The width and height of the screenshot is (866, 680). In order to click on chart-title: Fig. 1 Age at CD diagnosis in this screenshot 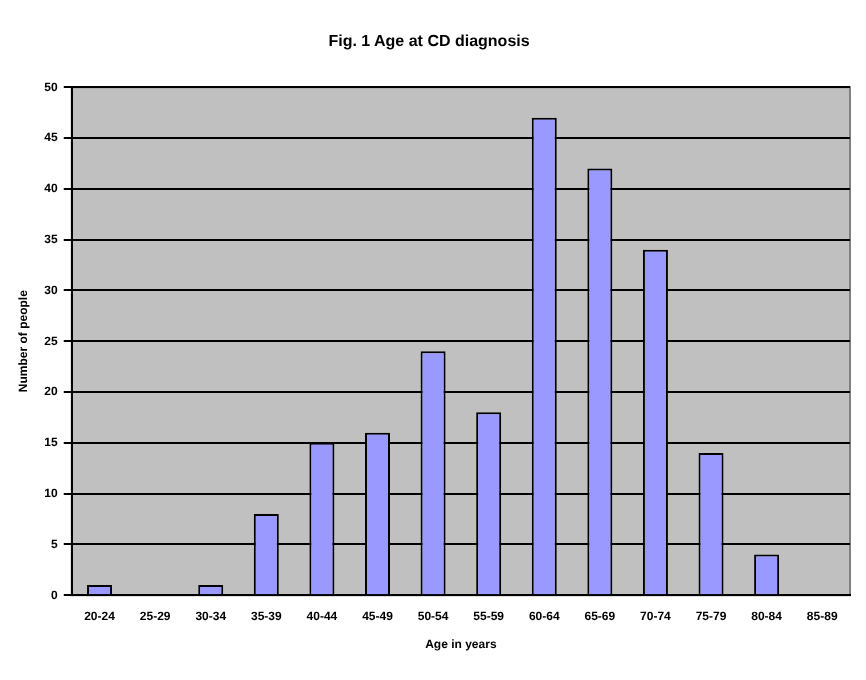, I will do `click(429, 41)`.